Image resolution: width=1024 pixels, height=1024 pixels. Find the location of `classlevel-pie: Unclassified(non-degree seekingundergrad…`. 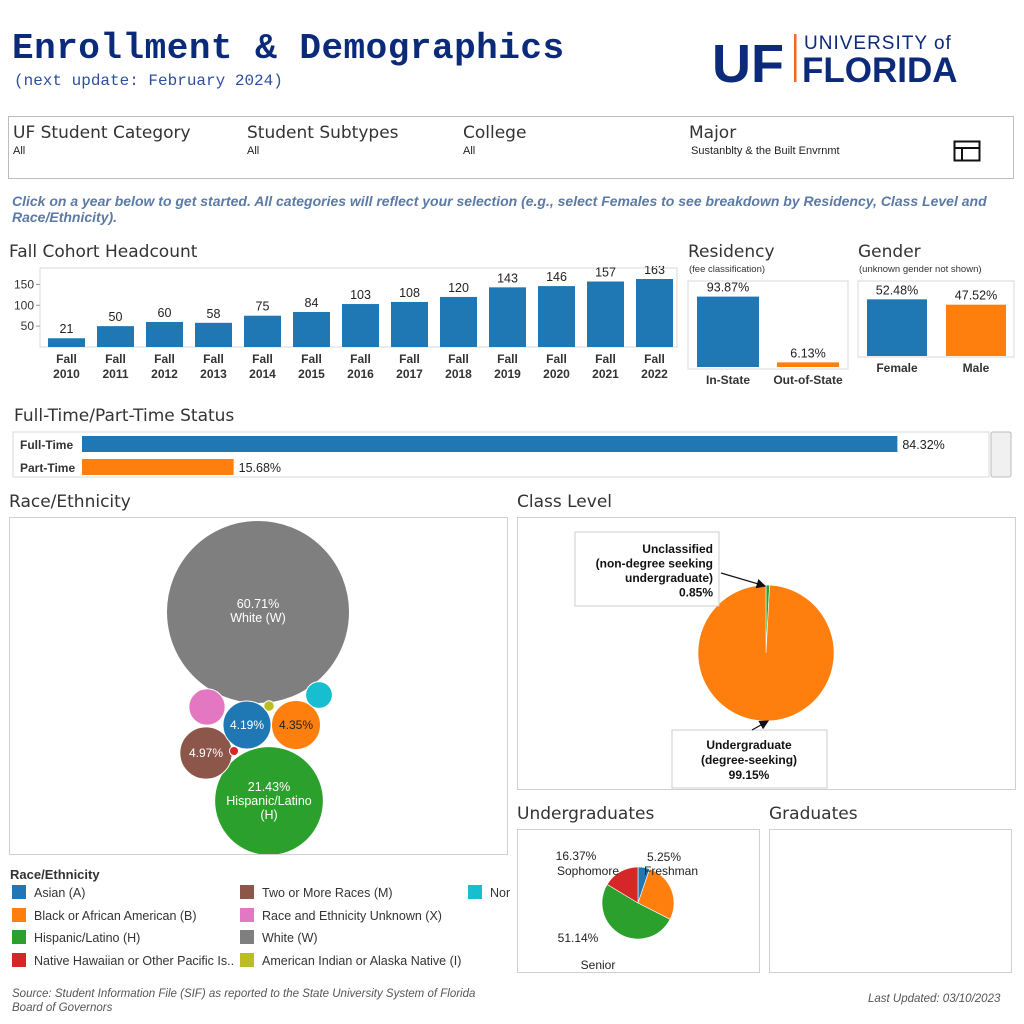

classlevel-pie: Unclassified(non-degree seekingundergrad… is located at coordinates (704, 660).